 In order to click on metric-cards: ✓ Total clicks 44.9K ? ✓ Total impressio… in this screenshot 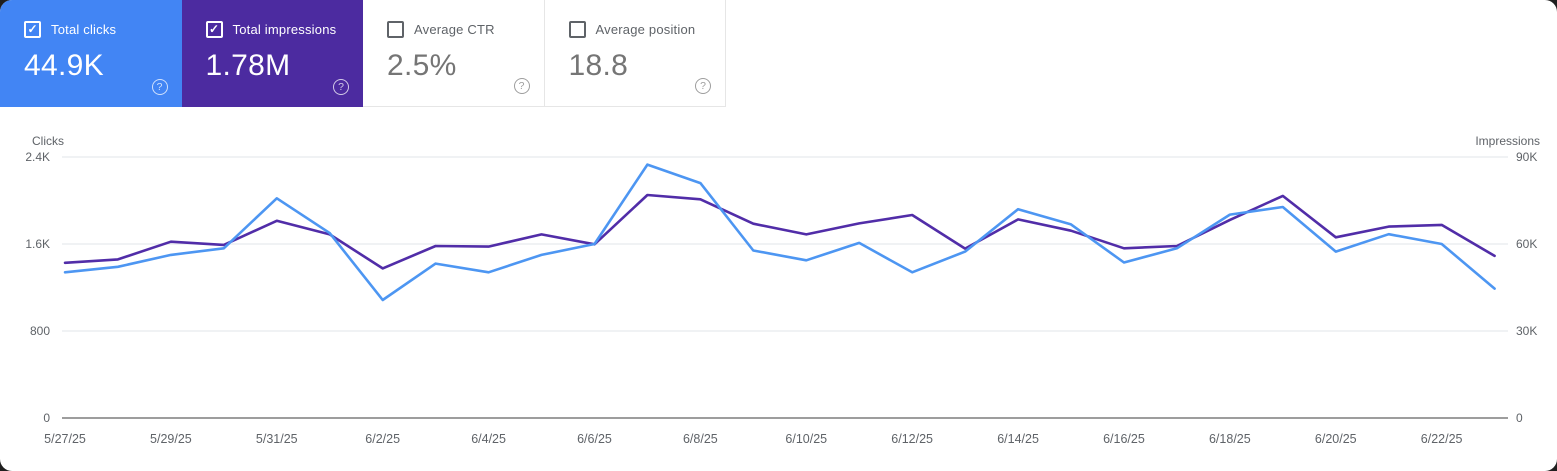, I will do `click(363, 53)`.